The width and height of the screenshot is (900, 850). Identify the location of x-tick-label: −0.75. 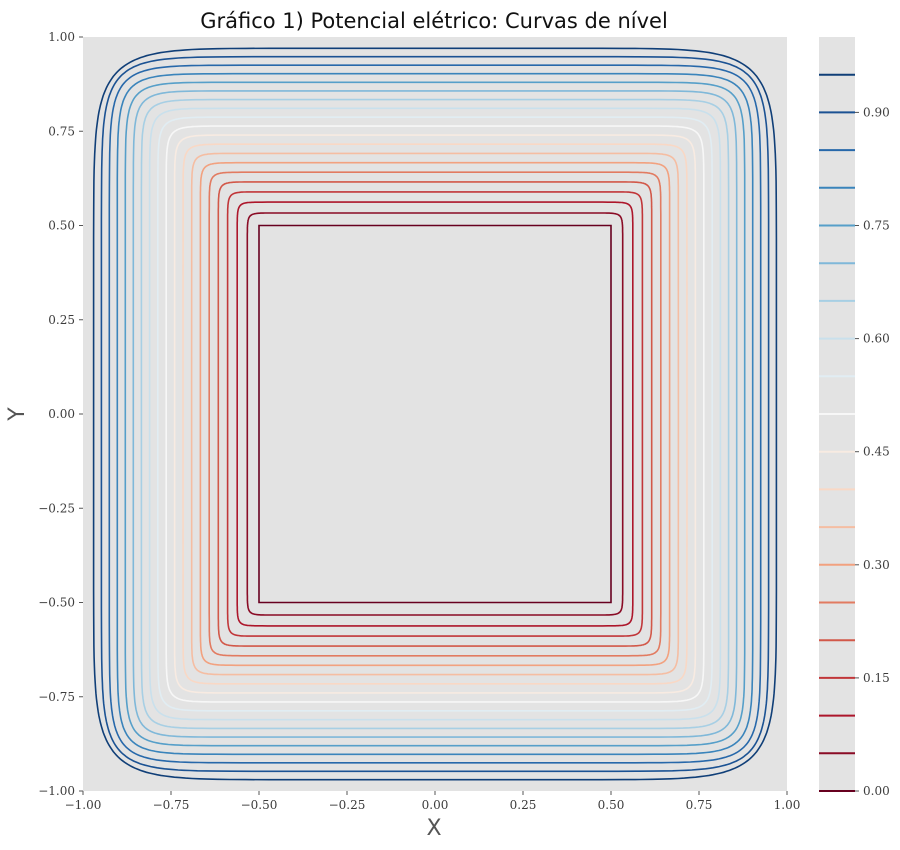
(171, 805).